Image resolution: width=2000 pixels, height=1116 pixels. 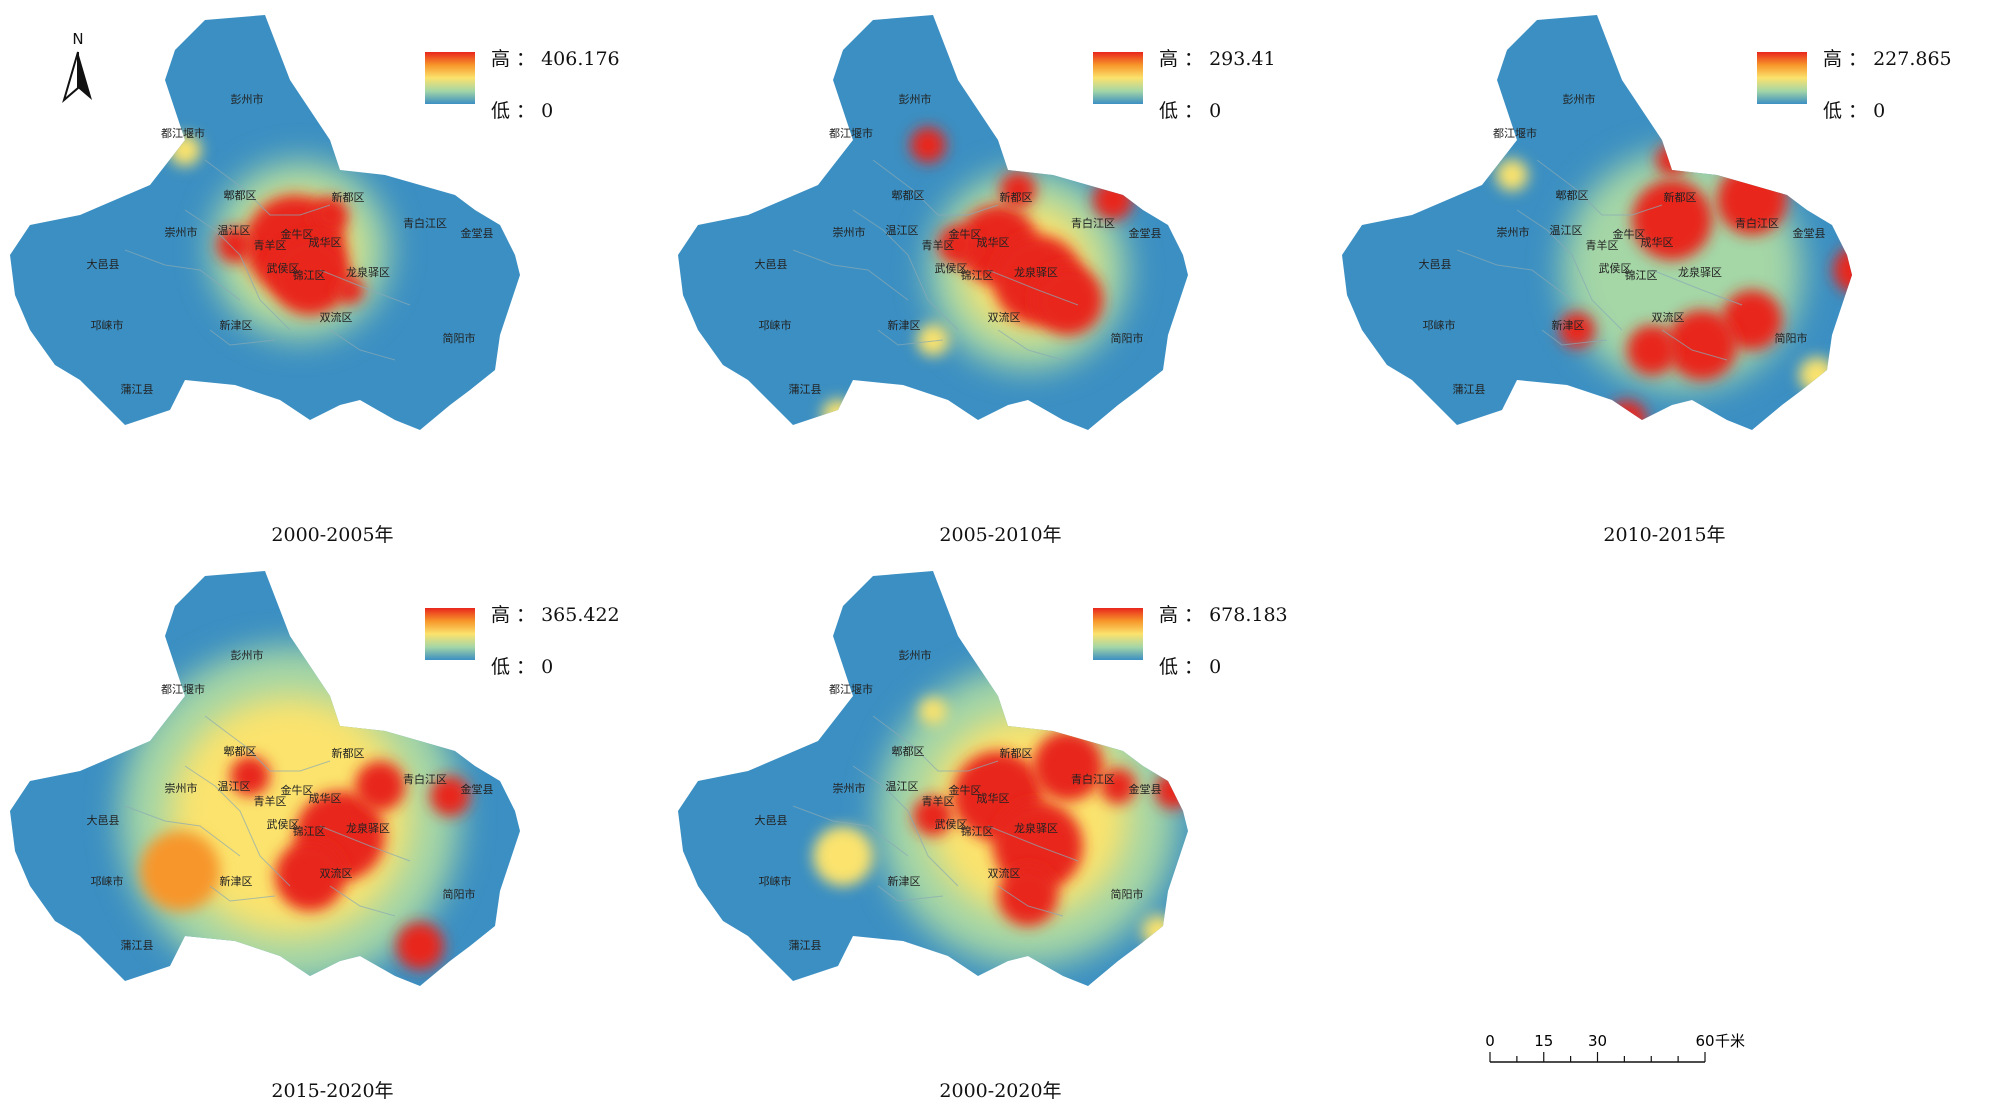 What do you see at coordinates (545, 641) in the screenshot?
I see `legend: 高 ： 365.422 低 ： 0` at bounding box center [545, 641].